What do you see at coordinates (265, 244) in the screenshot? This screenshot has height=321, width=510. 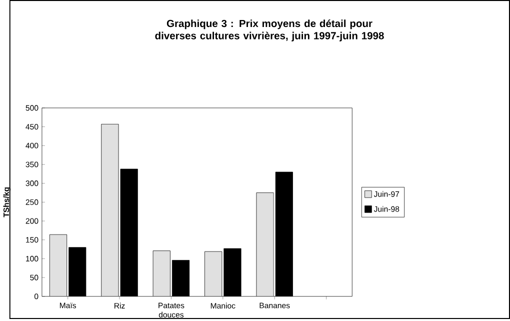 I see `bar` at bounding box center [265, 244].